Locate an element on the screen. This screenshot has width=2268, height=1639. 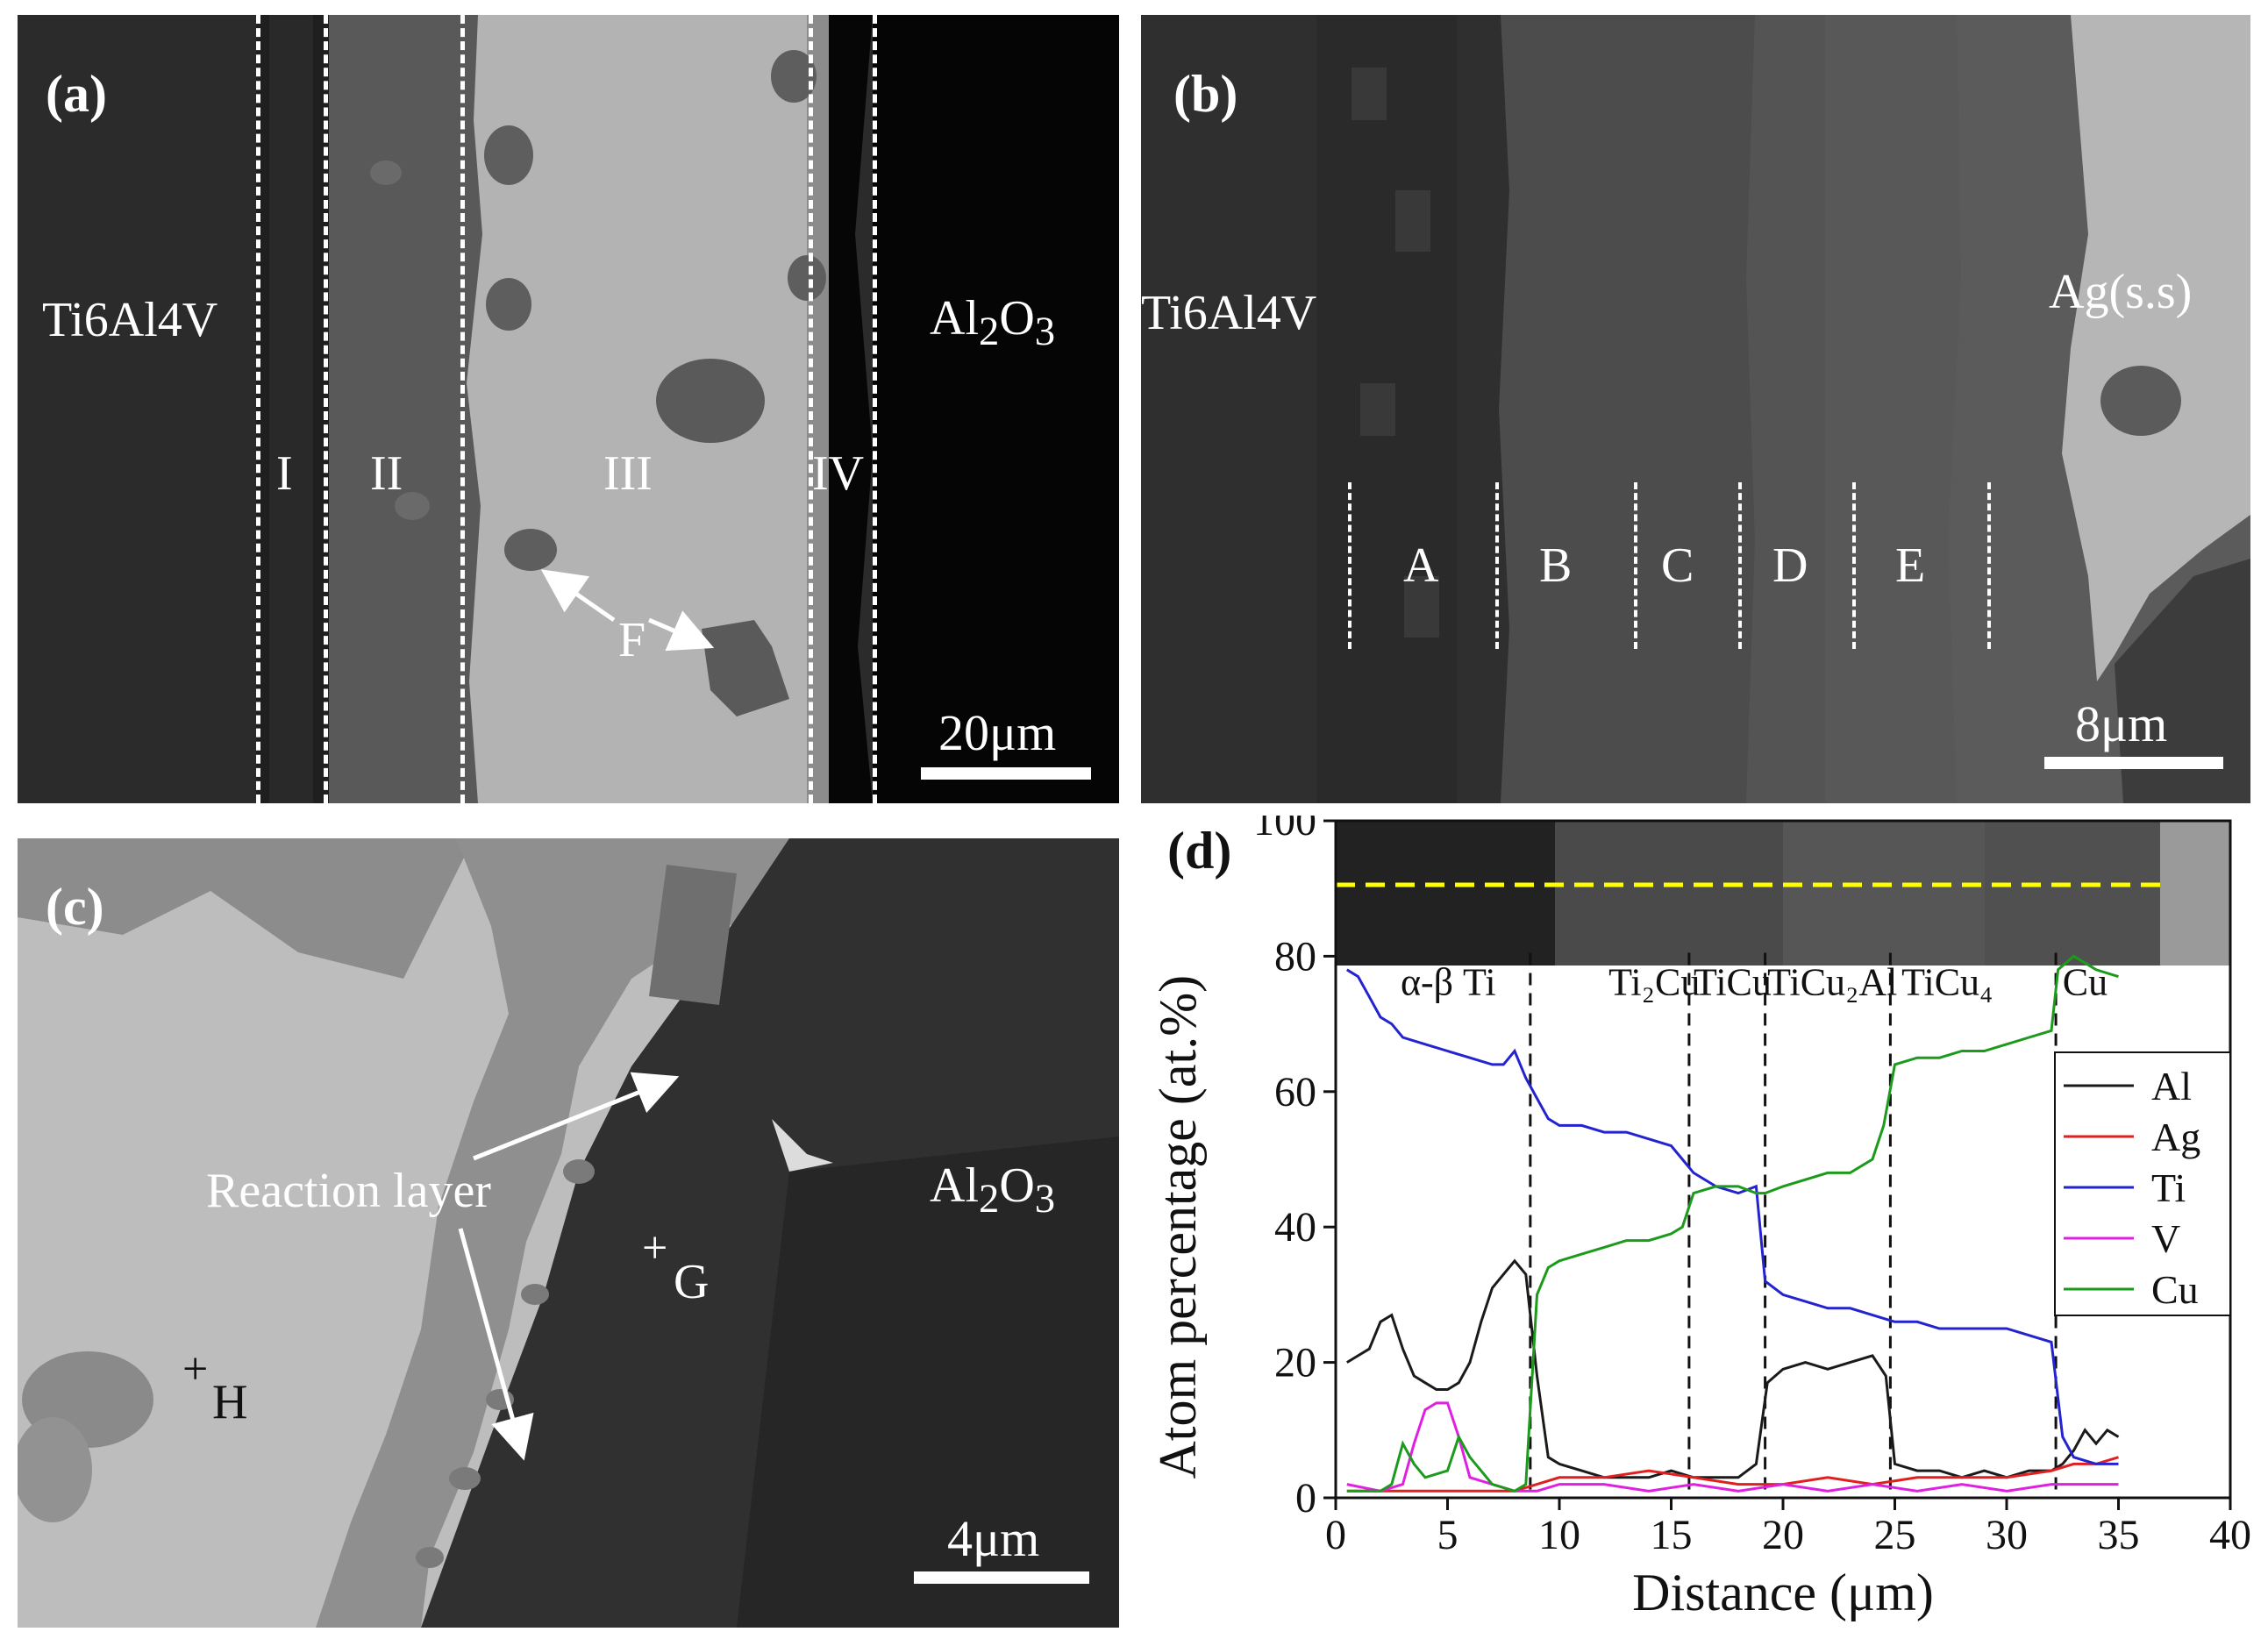
phase-label: TiCu₄ is located at coordinates (1947, 981).